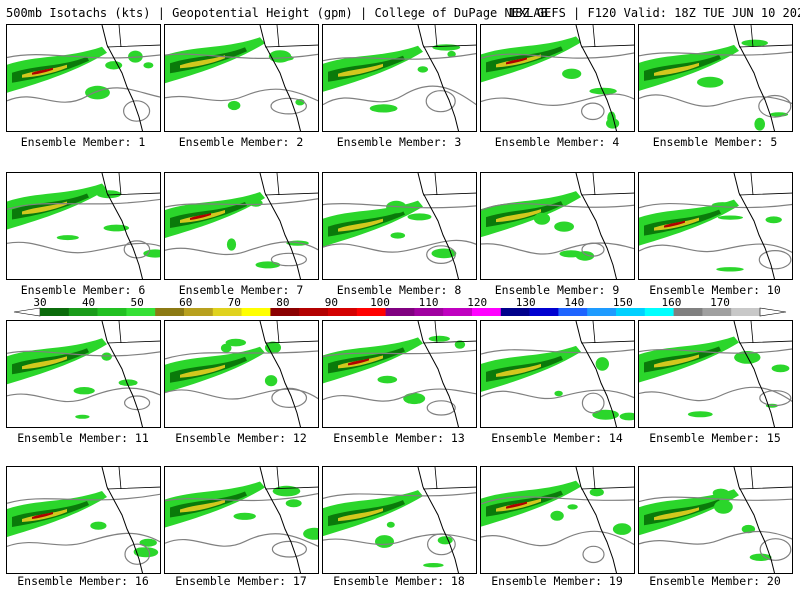 The image size is (800, 600). What do you see at coordinates (27, 312) in the screenshot?
I see `colorbar-left-arrow` at bounding box center [27, 312].